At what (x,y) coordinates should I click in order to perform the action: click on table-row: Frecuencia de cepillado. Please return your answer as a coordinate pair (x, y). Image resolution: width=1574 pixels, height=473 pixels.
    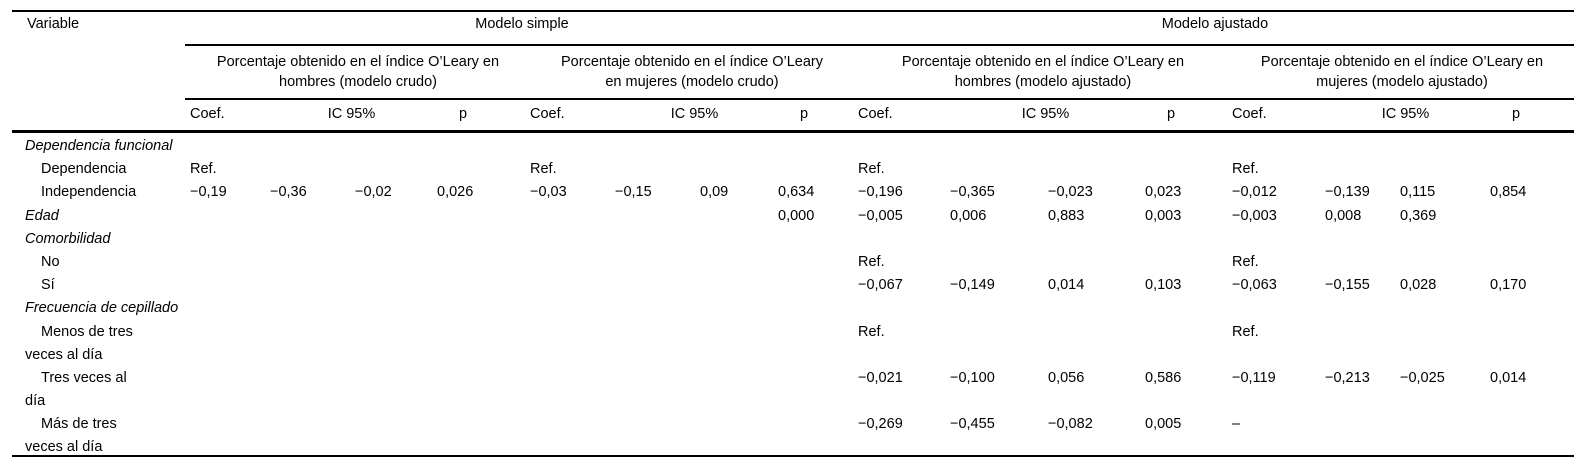
    Looking at the image, I should click on (787, 308).